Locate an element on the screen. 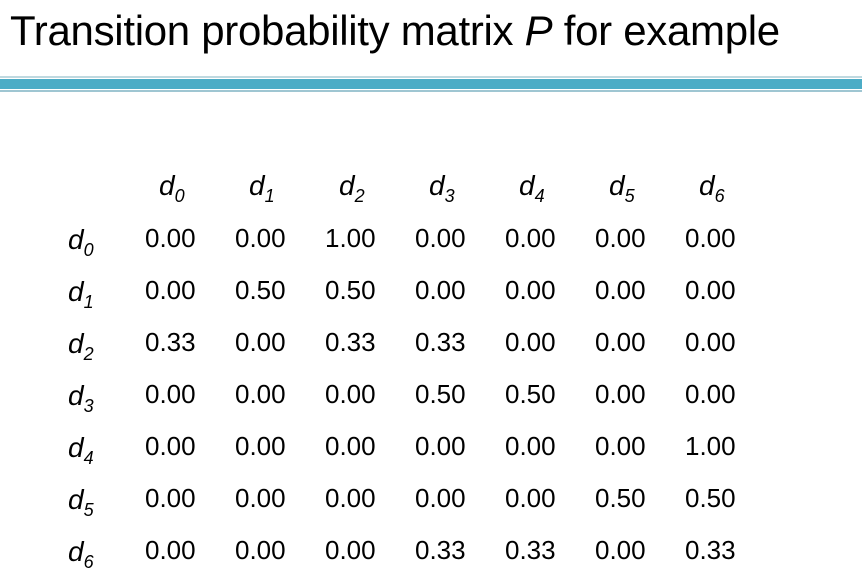  column-header-d1: d1 is located at coordinates (262, 191).